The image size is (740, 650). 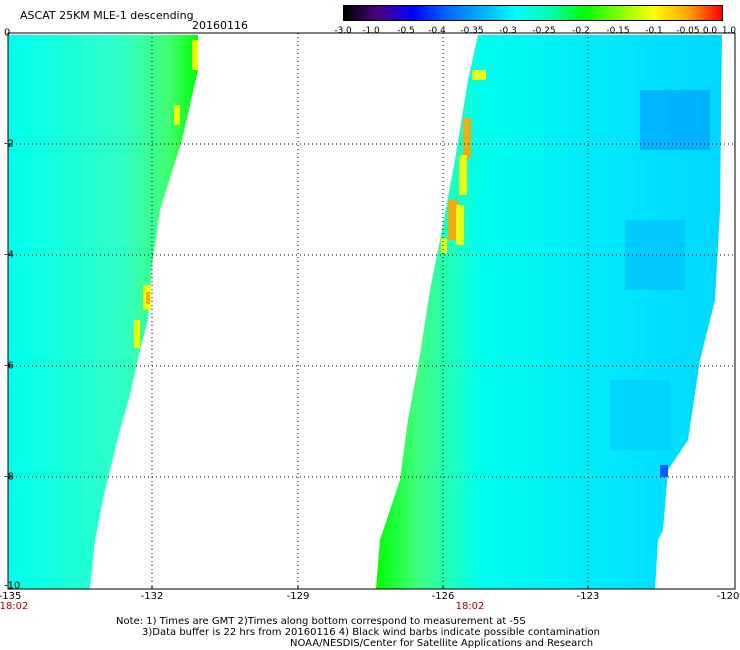 I want to click on map-title: ASCAT 25KM MLE-1 descending, so click(x=107, y=15).